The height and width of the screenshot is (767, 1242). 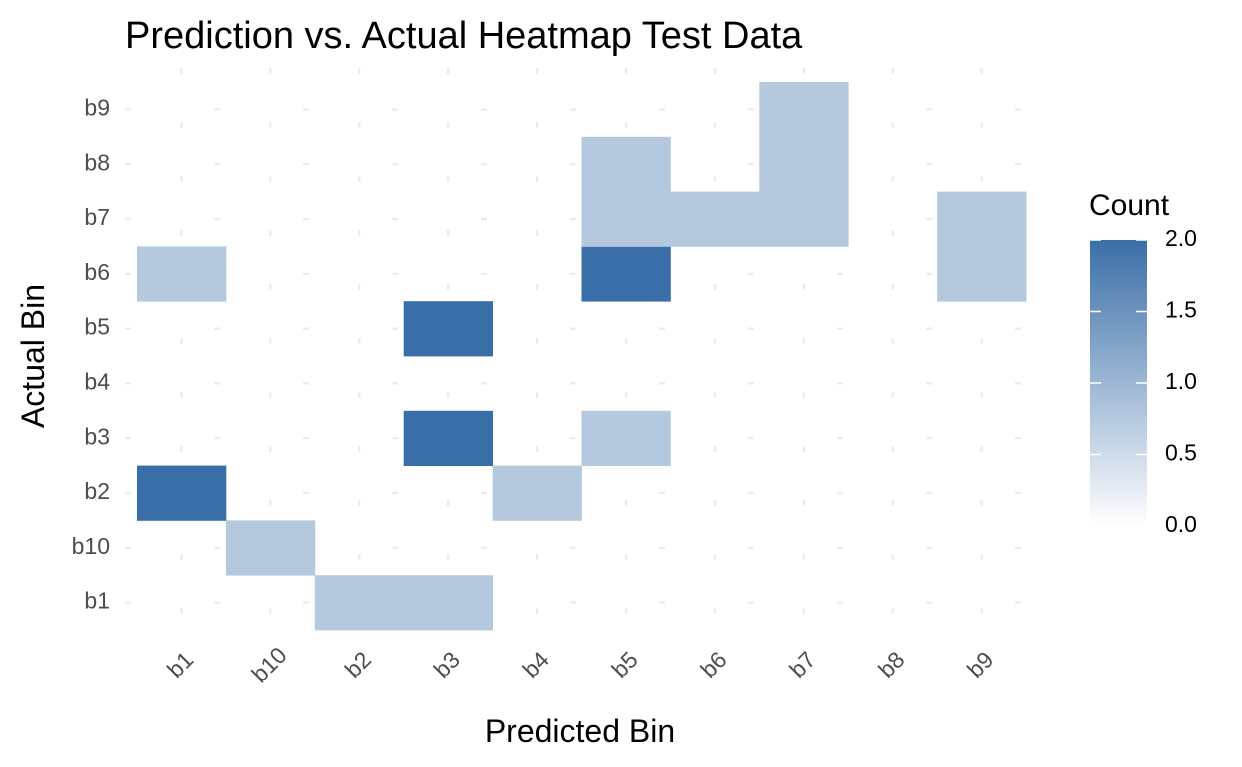 What do you see at coordinates (97, 491) in the screenshot?
I see `y-tick-label: b2` at bounding box center [97, 491].